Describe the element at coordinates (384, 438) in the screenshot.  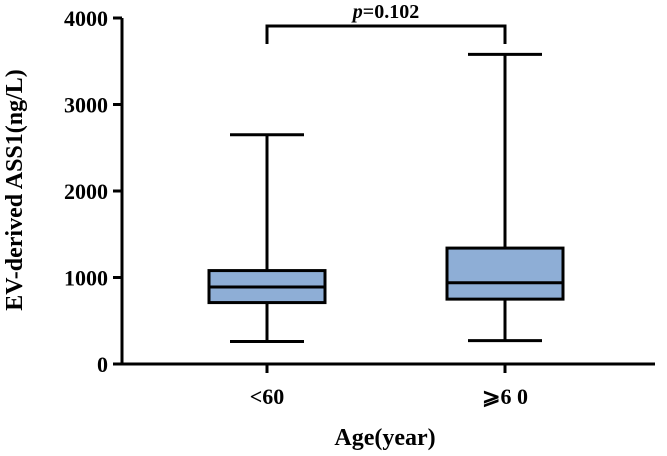
I see `x-axis-title: Age(year)` at that location.